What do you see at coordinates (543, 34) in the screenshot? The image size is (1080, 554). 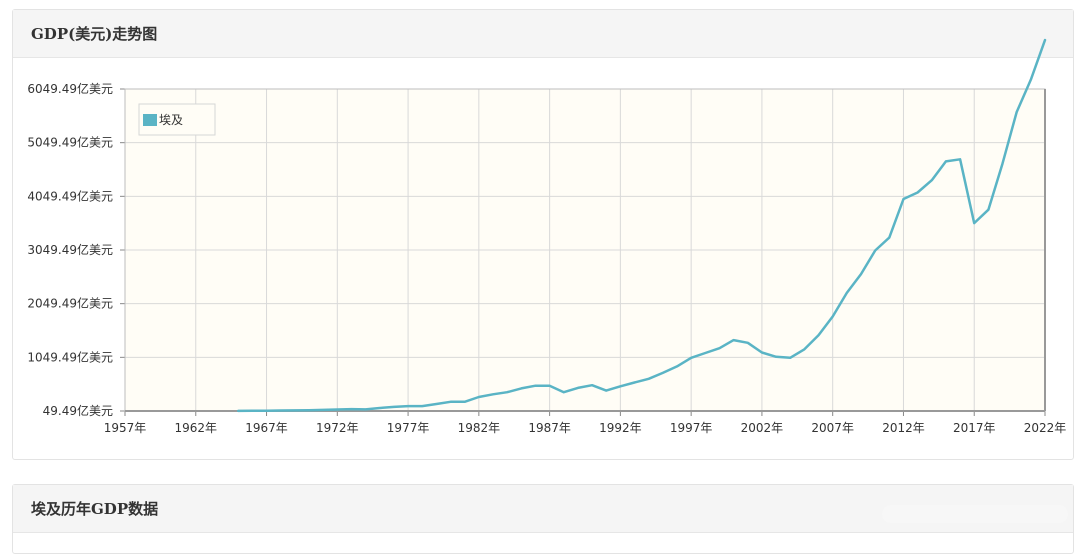 I see `gdp-trend-panel-header: GDP(美元)走势图` at bounding box center [543, 34].